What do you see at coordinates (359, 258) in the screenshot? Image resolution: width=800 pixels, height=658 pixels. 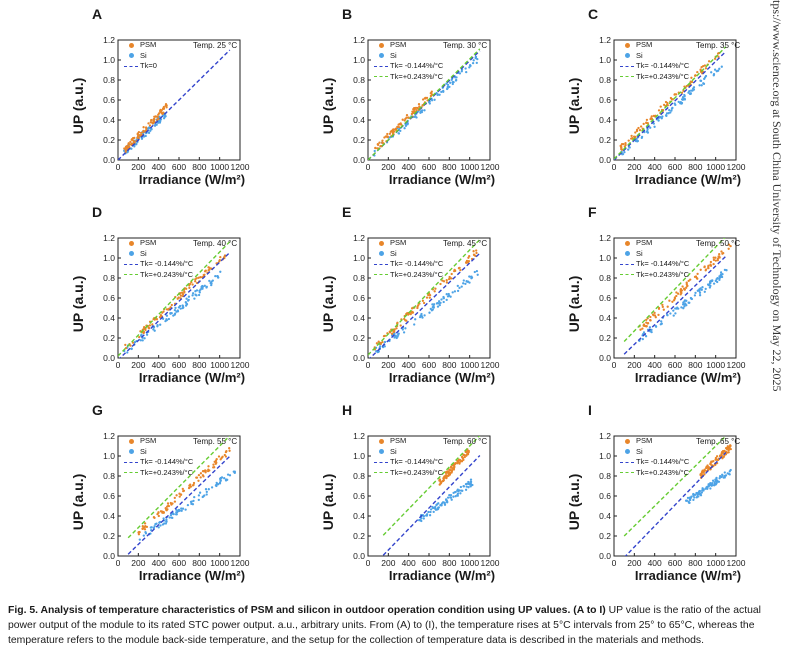 I see `y-tick-label: 1.0` at bounding box center [359, 258].